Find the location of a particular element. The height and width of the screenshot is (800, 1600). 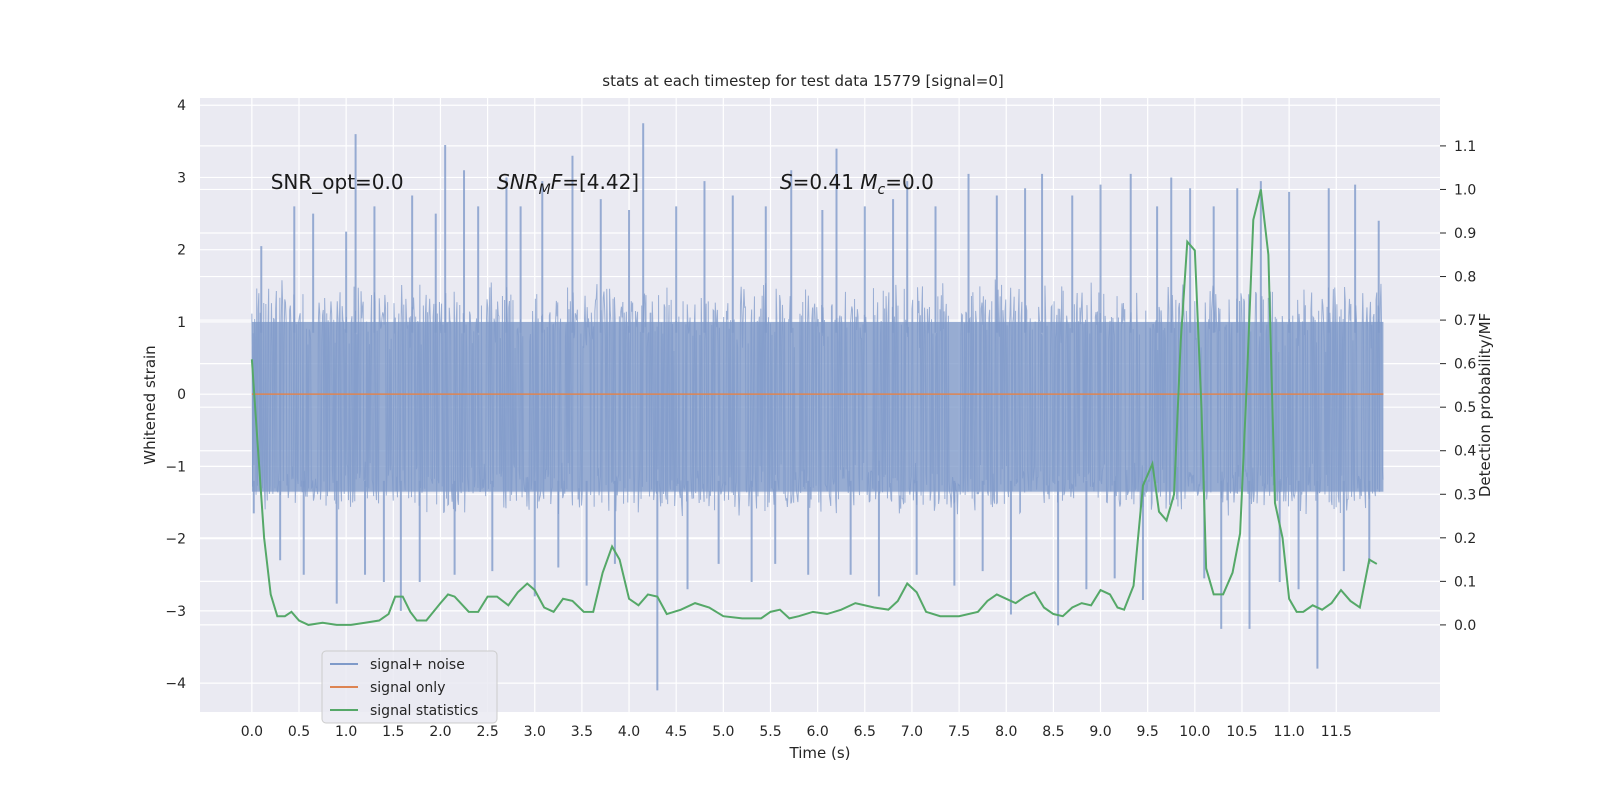

y-right-tick-label: 0.7 is located at coordinates (1465, 321).